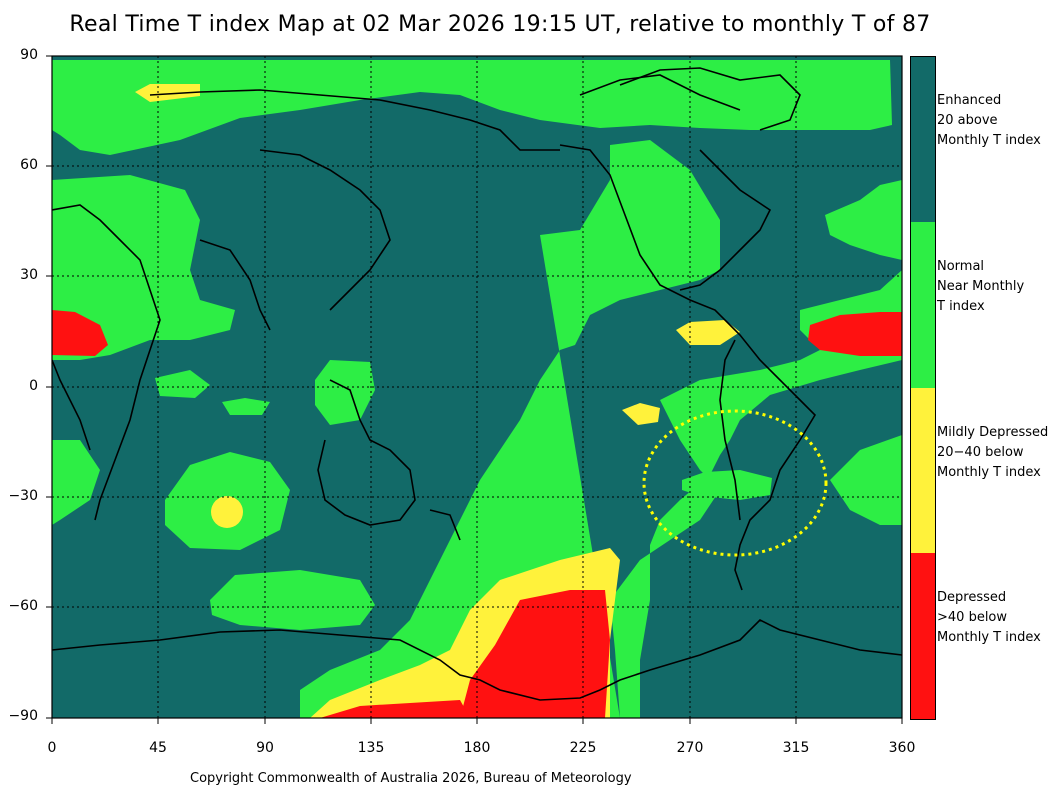 This screenshot has height=798, width=1064. What do you see at coordinates (29, 275) in the screenshot?
I see `lat-label-30: 30` at bounding box center [29, 275].